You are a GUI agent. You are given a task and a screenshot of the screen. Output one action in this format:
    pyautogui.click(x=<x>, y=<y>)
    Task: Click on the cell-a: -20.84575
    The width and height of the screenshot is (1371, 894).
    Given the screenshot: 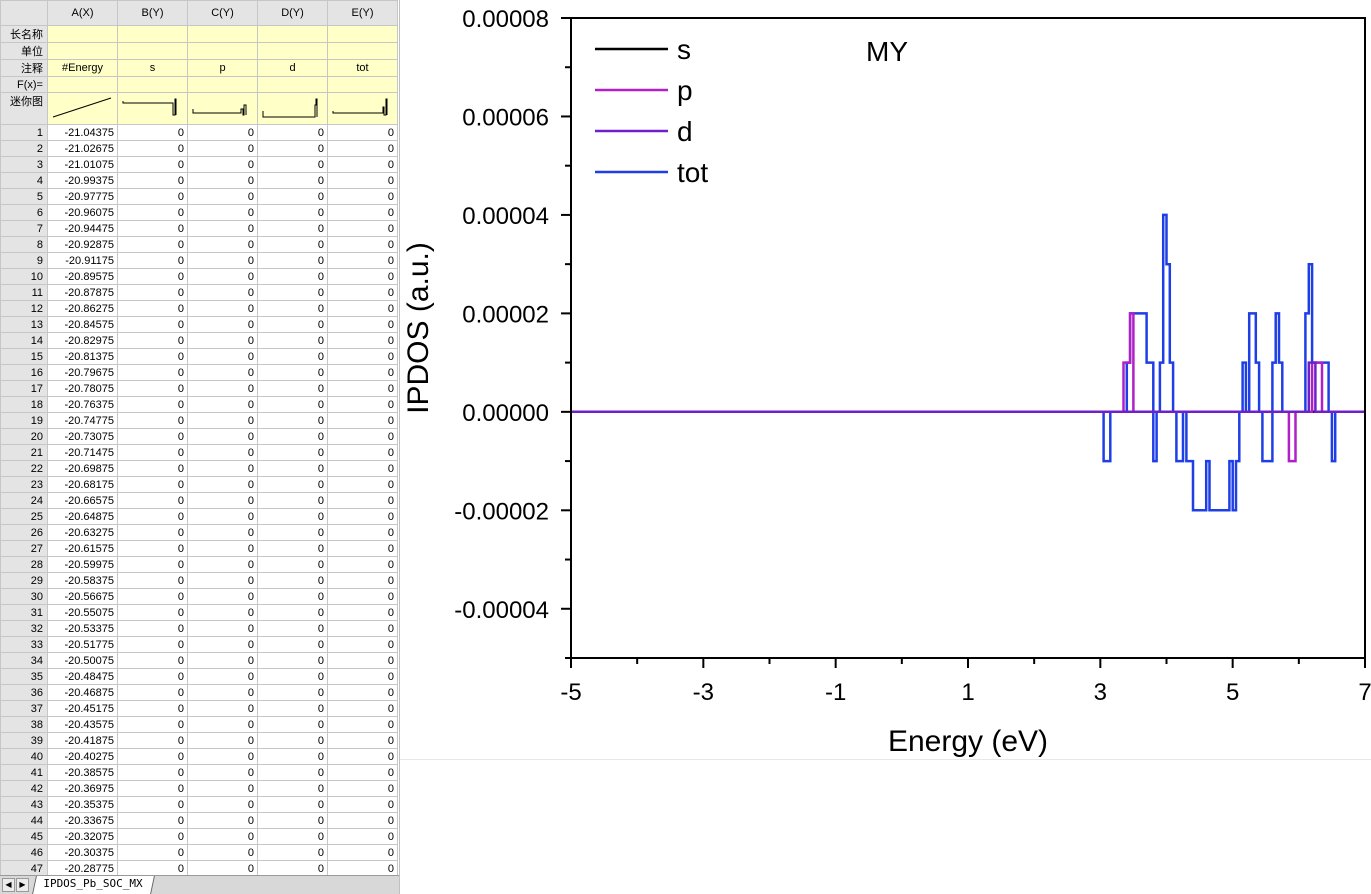 What is the action you would take?
    pyautogui.click(x=82, y=324)
    